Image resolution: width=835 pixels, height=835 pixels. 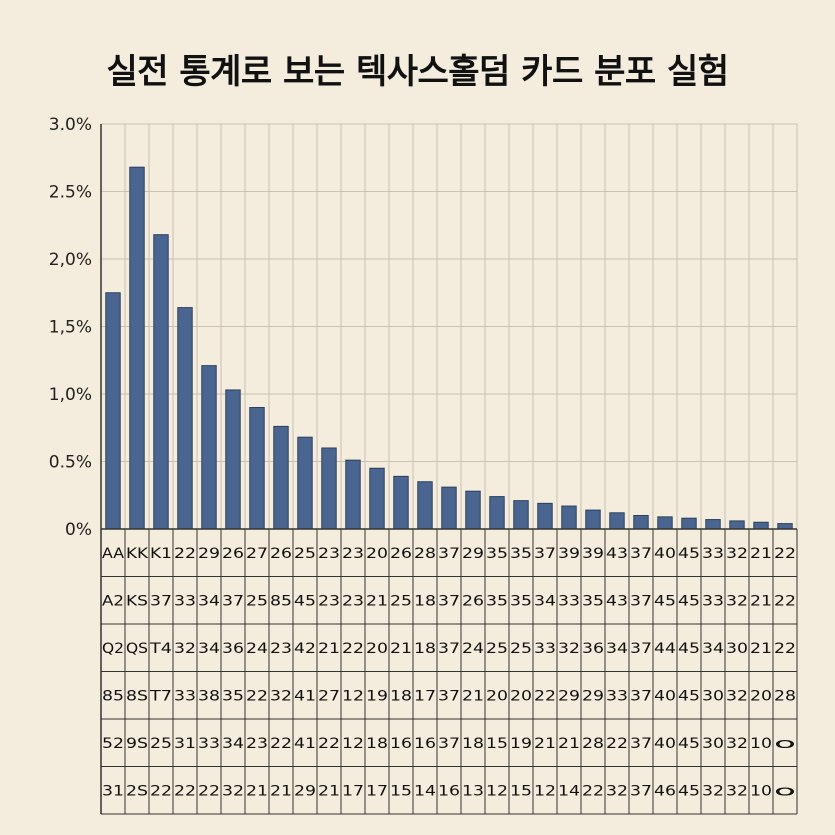 I want to click on table-cell: KS, so click(x=137, y=601).